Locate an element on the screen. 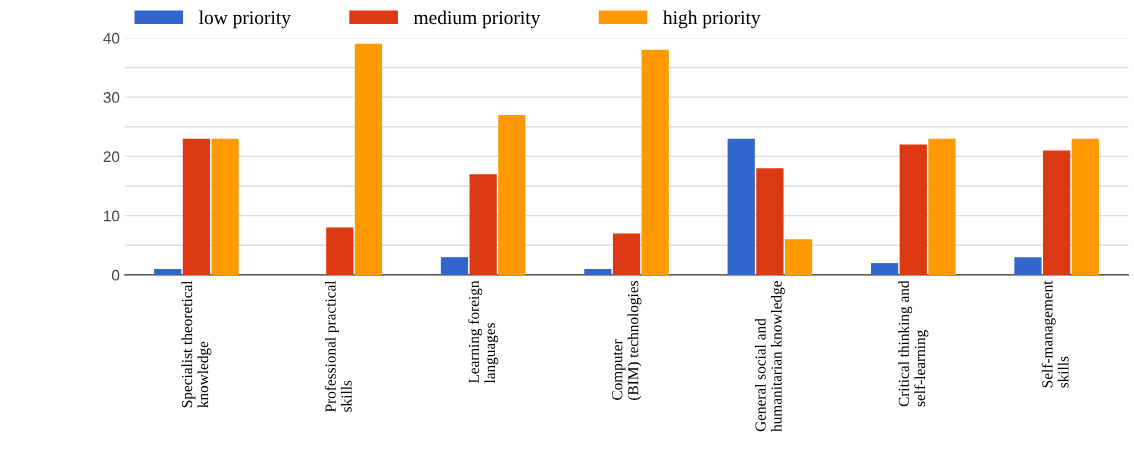 The width and height of the screenshot is (1134, 474). y-tick-label: 10 is located at coordinates (112, 216).